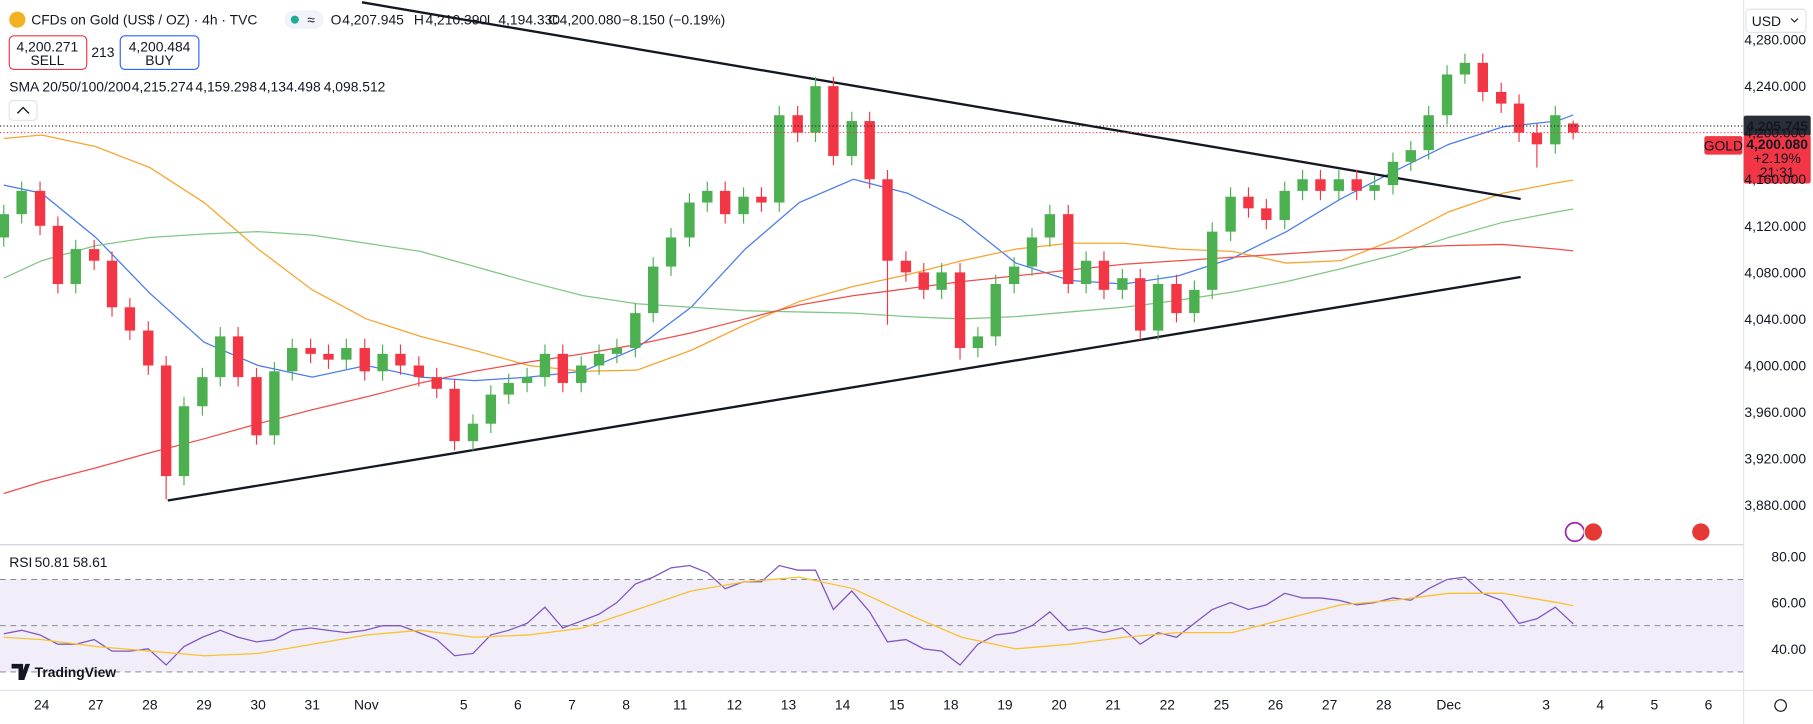 The image size is (1813, 724). I want to click on x-tick-label: 27, so click(96, 704).